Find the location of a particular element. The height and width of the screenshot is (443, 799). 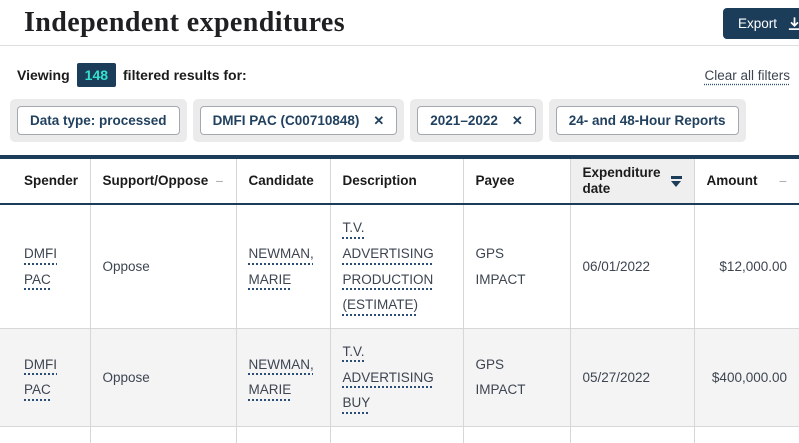

column-header-expenditure-date: Expenditure date is located at coordinates (631, 181).